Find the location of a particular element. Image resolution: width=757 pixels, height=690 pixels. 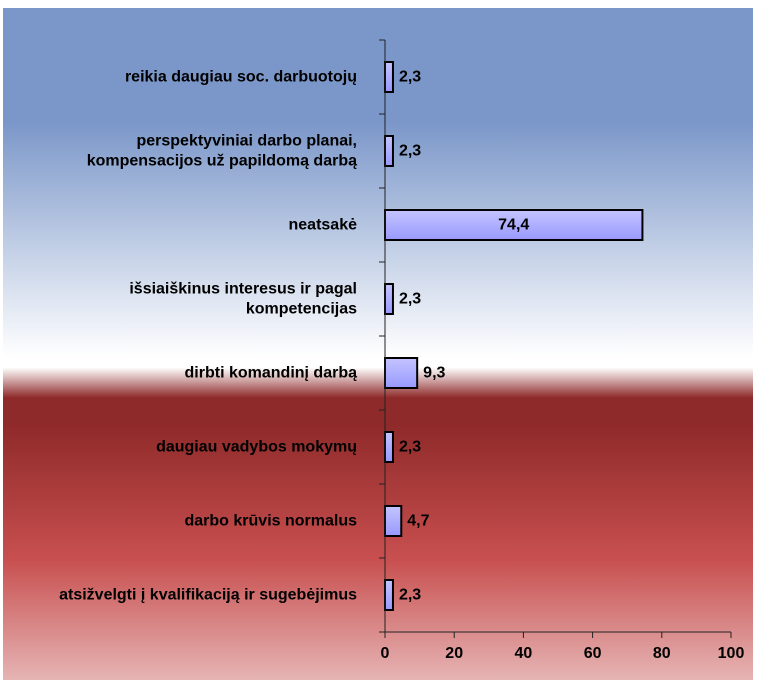

data-label-3: 2,3 is located at coordinates (410, 299).